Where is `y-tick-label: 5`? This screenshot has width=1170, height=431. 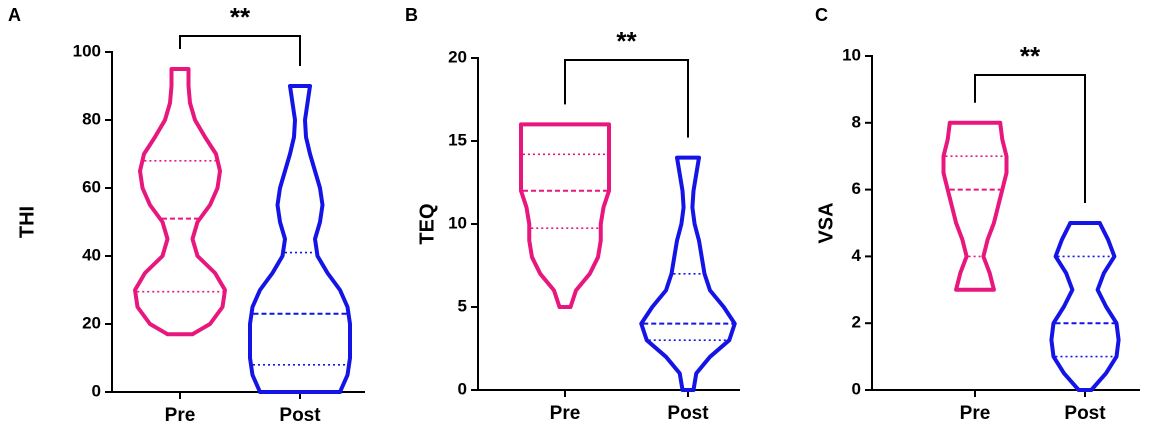 y-tick-label: 5 is located at coordinates (462, 305).